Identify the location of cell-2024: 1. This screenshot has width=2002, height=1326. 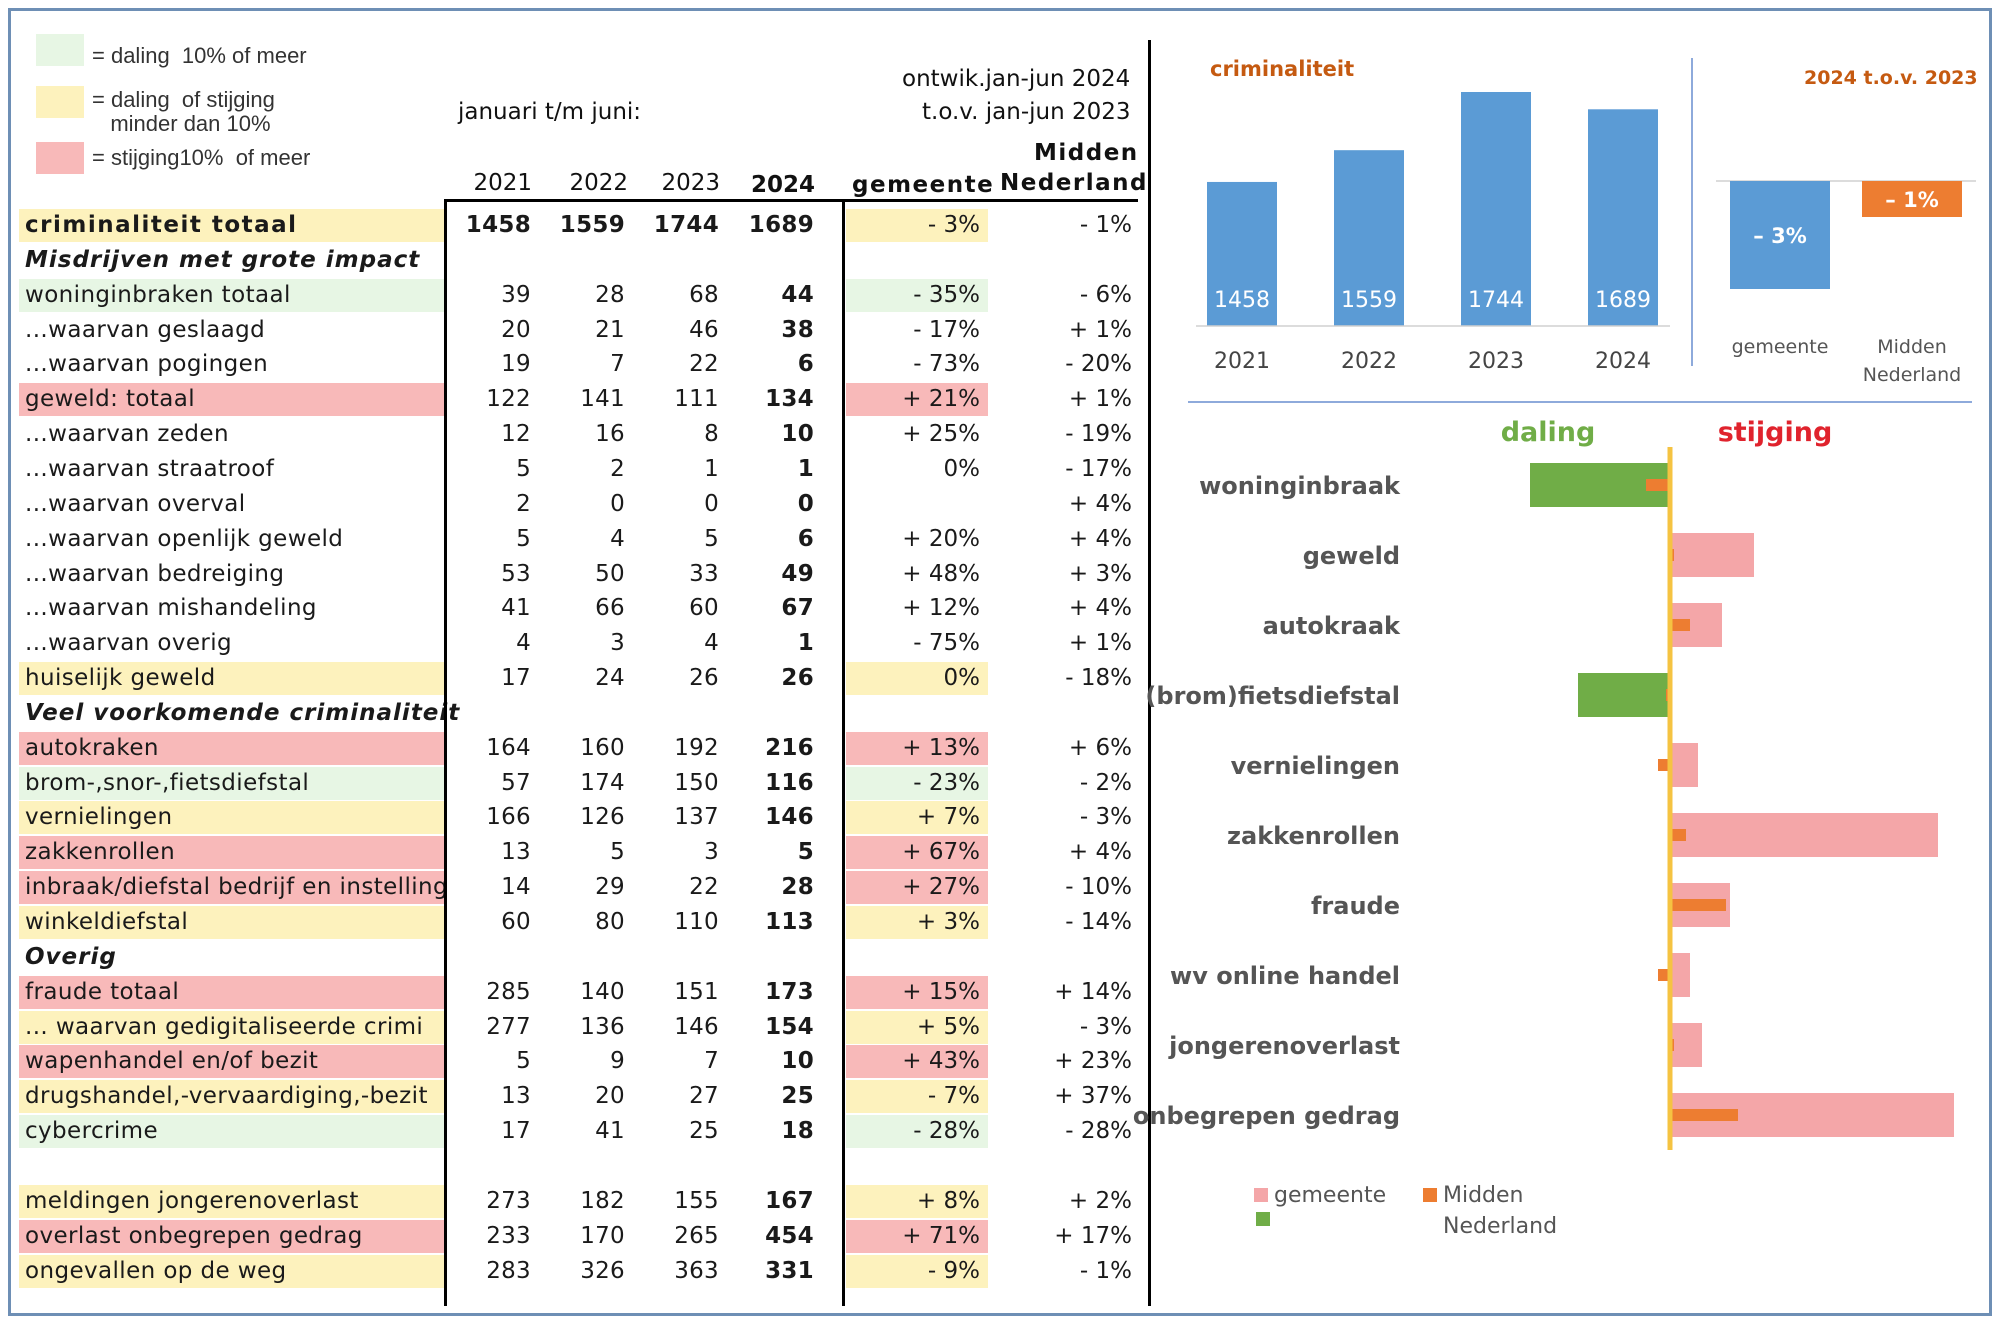
(805, 468).